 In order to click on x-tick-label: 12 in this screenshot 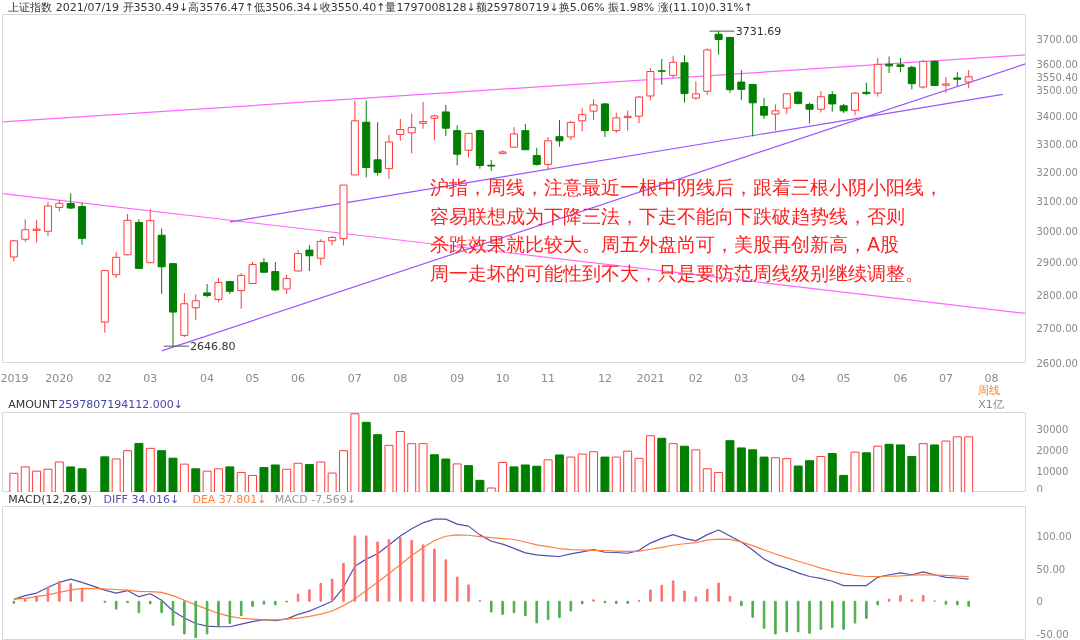, I will do `click(604, 378)`.